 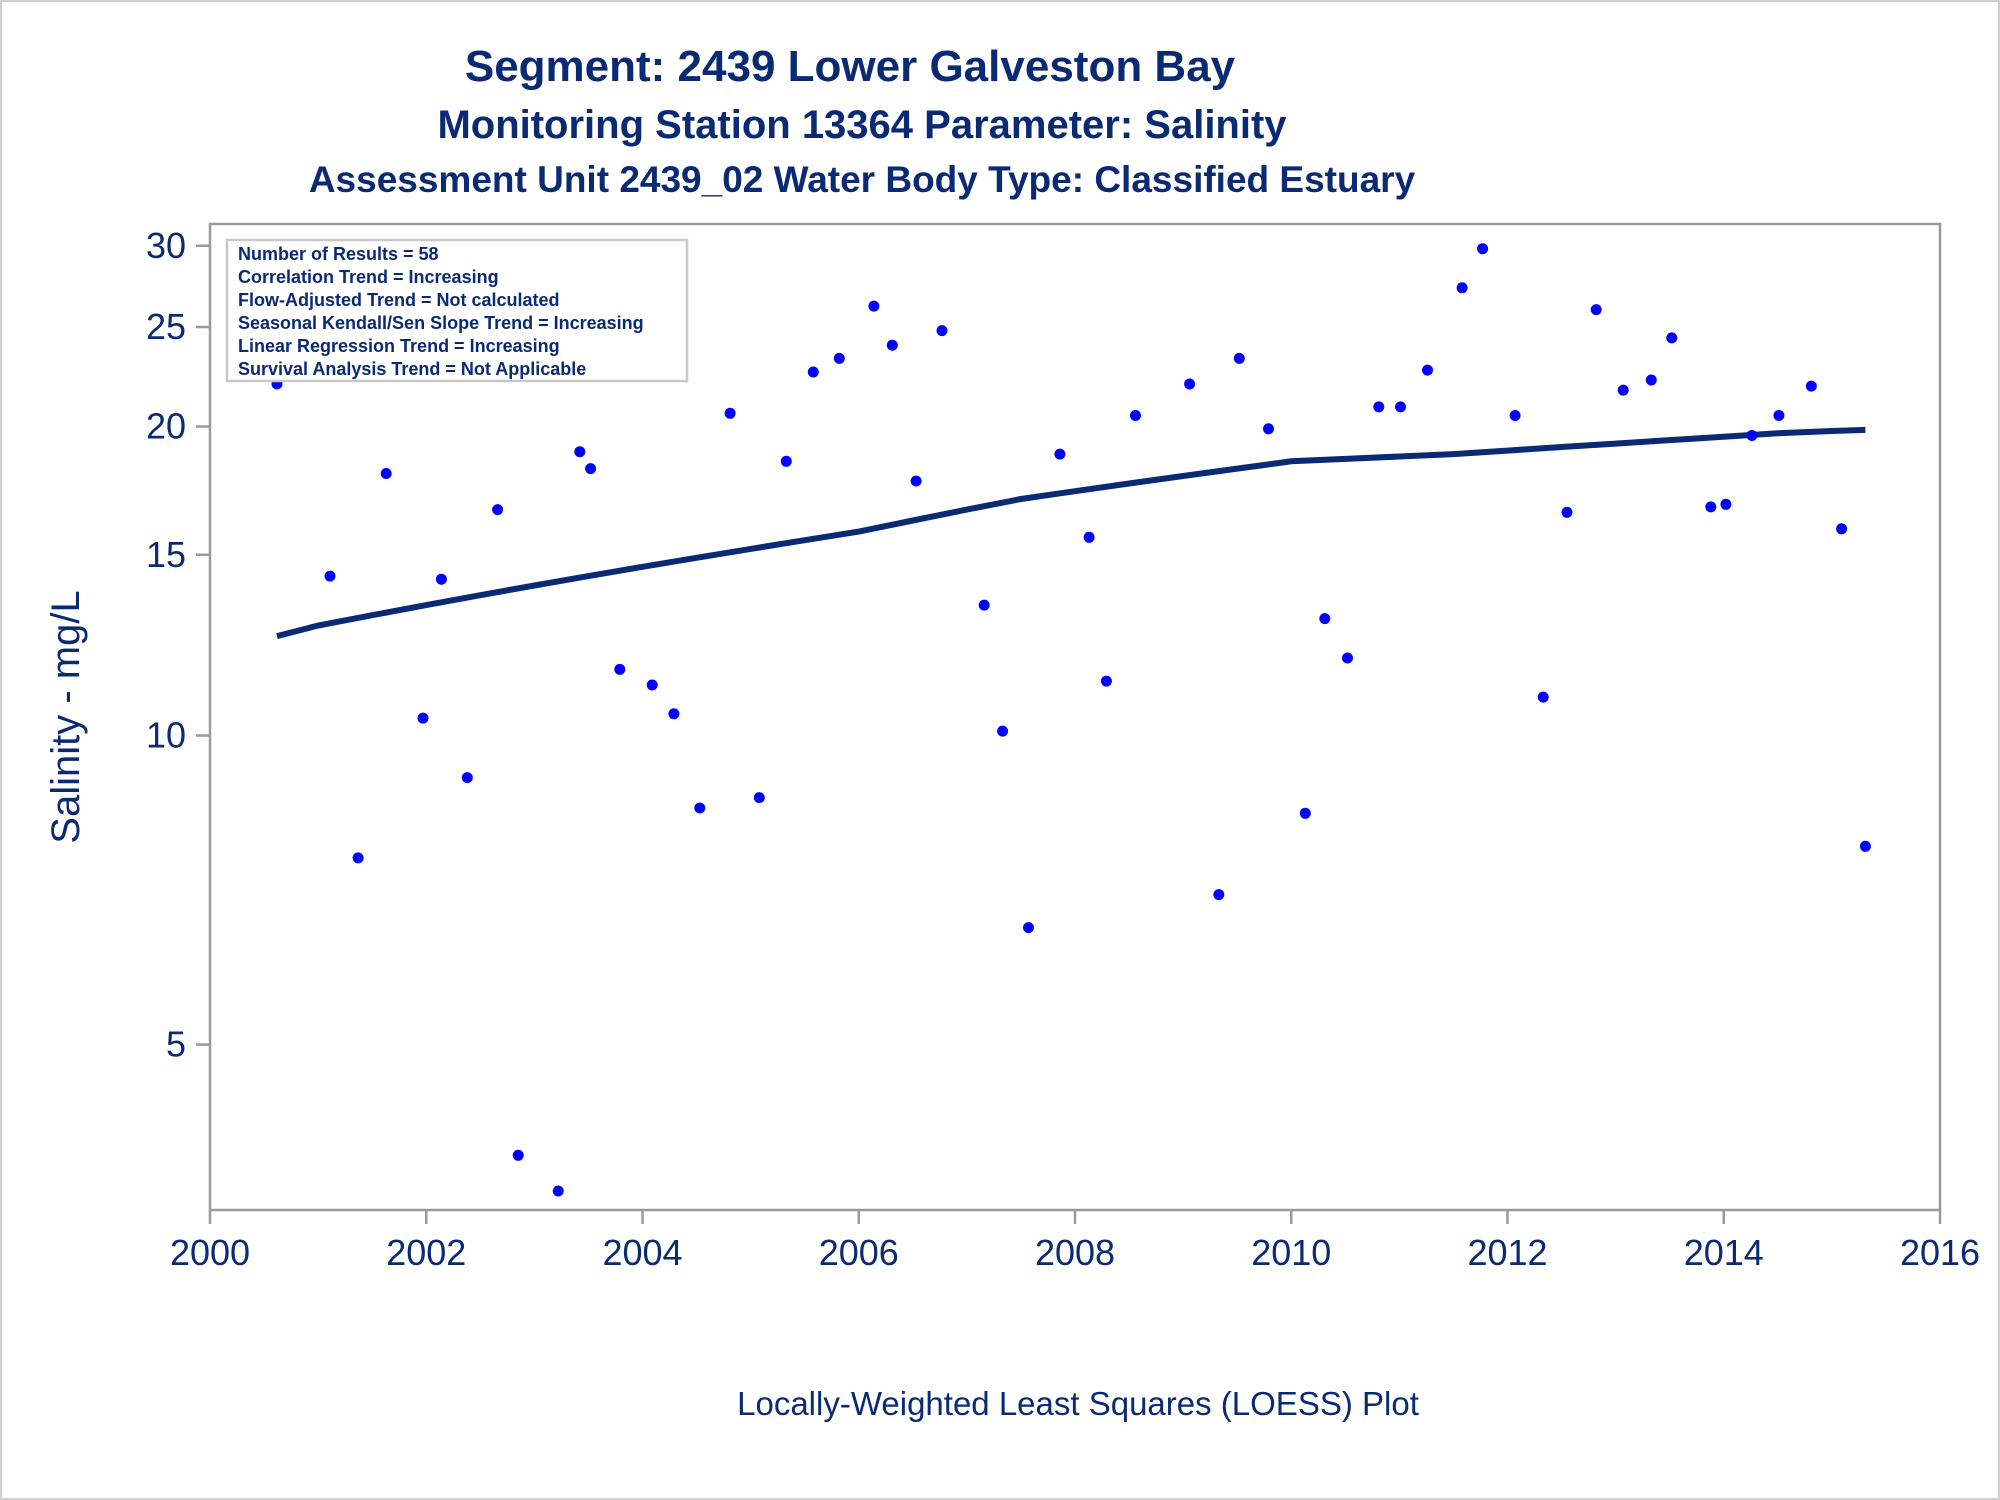 I want to click on y-tick-label: 20, so click(x=166, y=426).